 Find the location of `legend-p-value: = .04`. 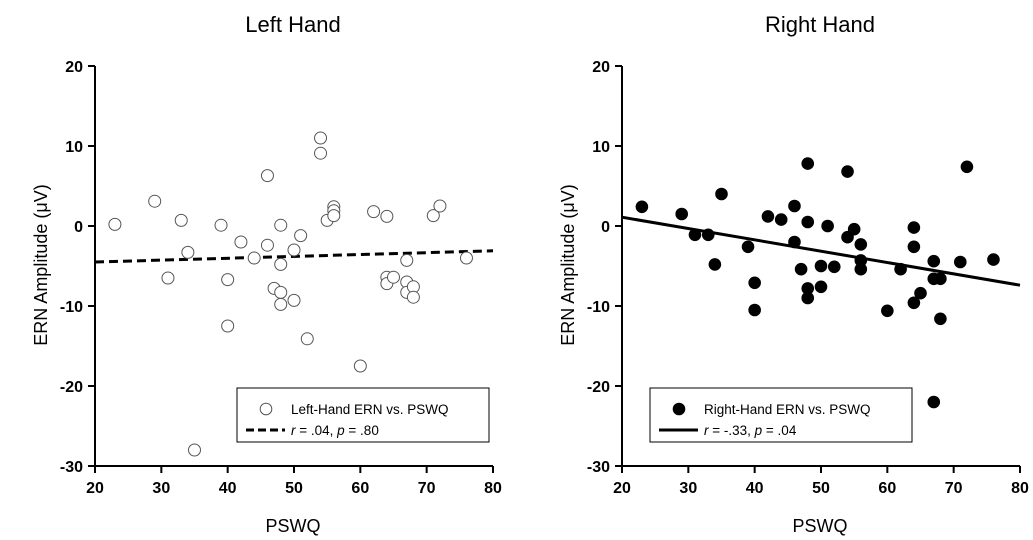

legend-p-value: = .04 is located at coordinates (779, 430).